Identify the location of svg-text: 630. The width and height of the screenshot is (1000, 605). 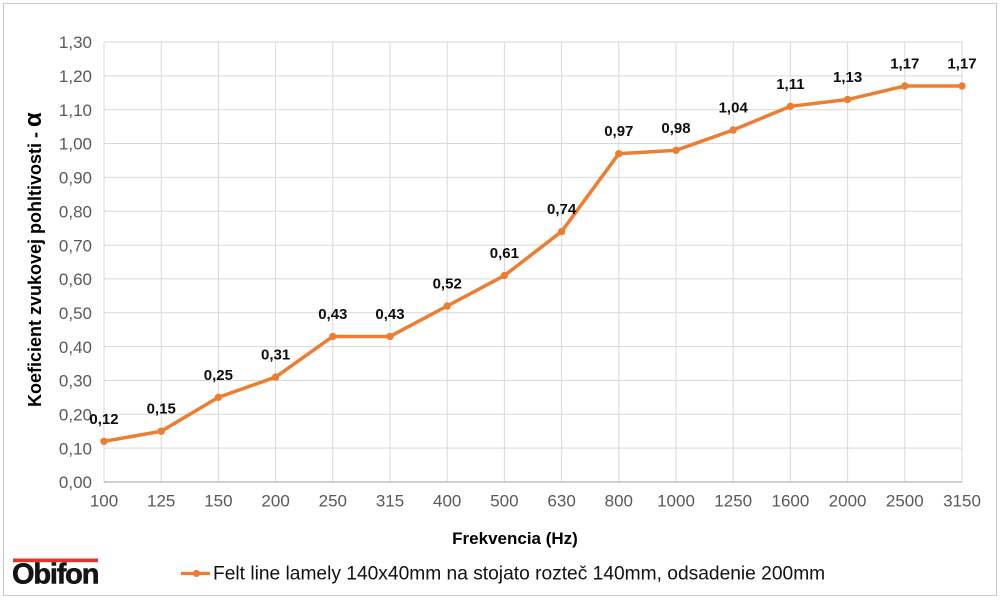
(561, 501).